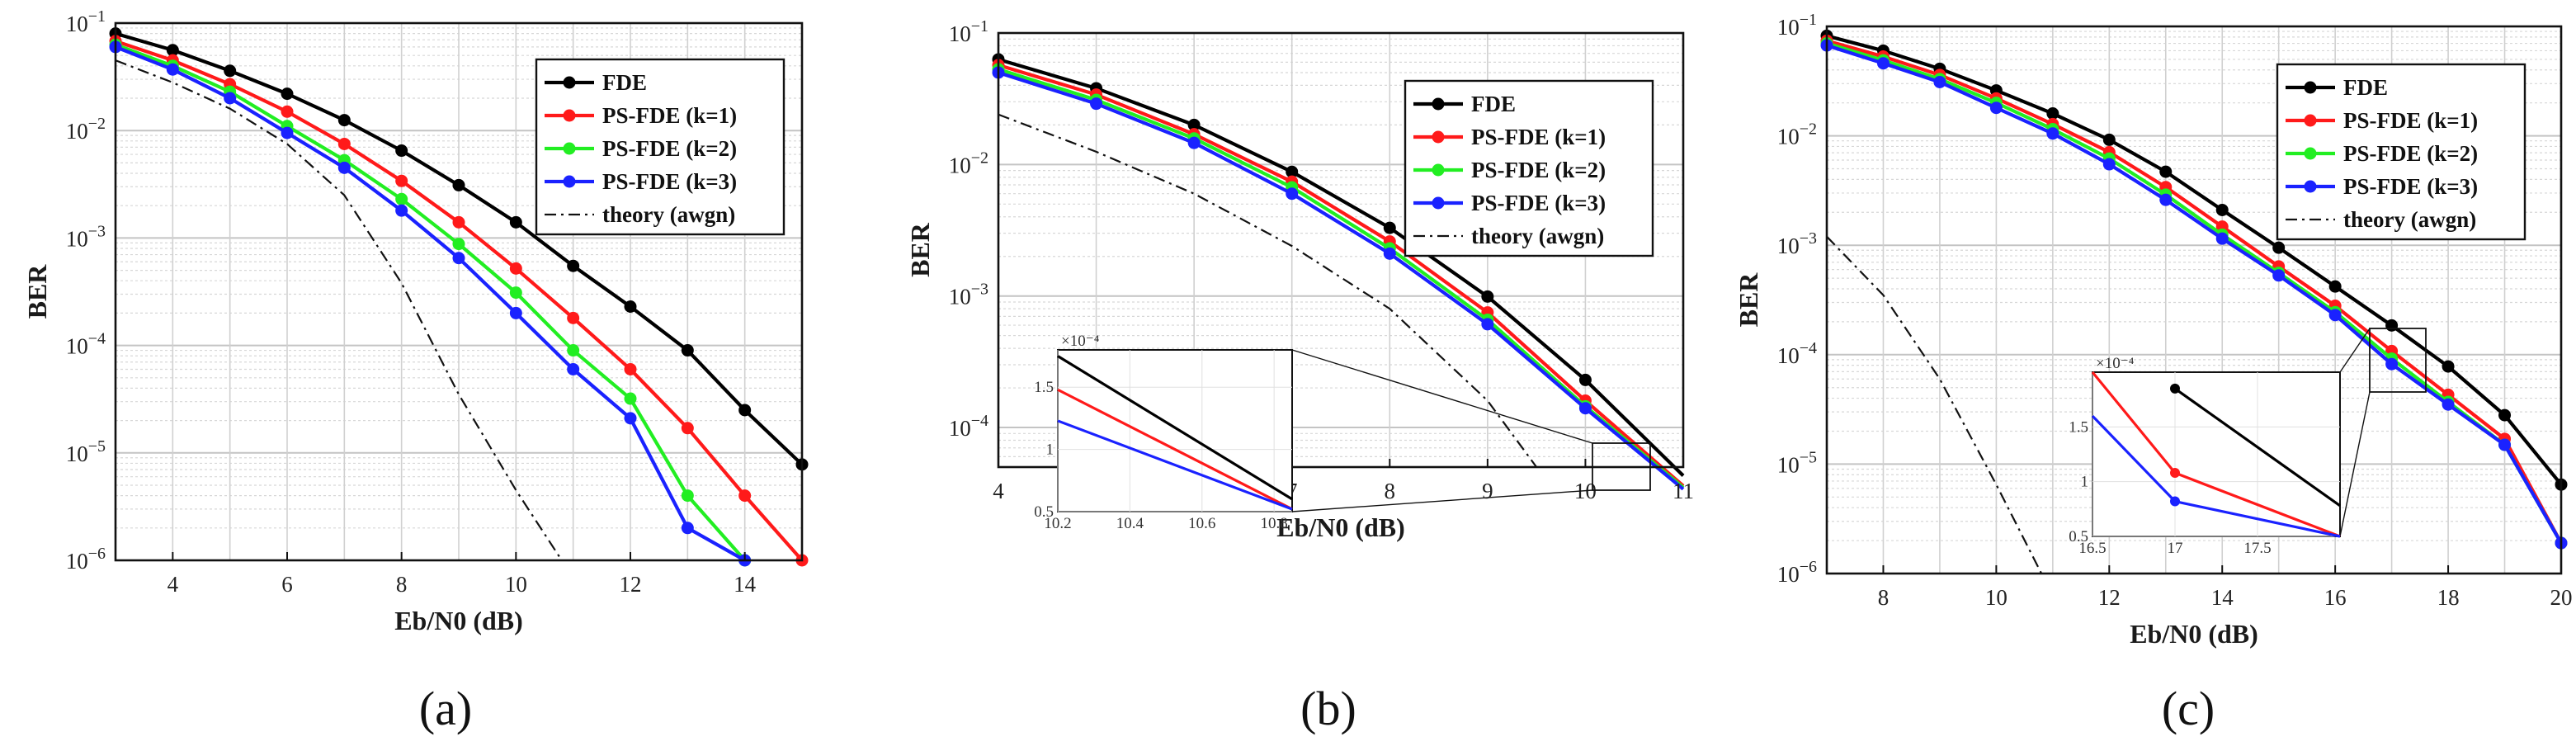 The height and width of the screenshot is (746, 2576). I want to click on inset-frame, so click(1175, 430).